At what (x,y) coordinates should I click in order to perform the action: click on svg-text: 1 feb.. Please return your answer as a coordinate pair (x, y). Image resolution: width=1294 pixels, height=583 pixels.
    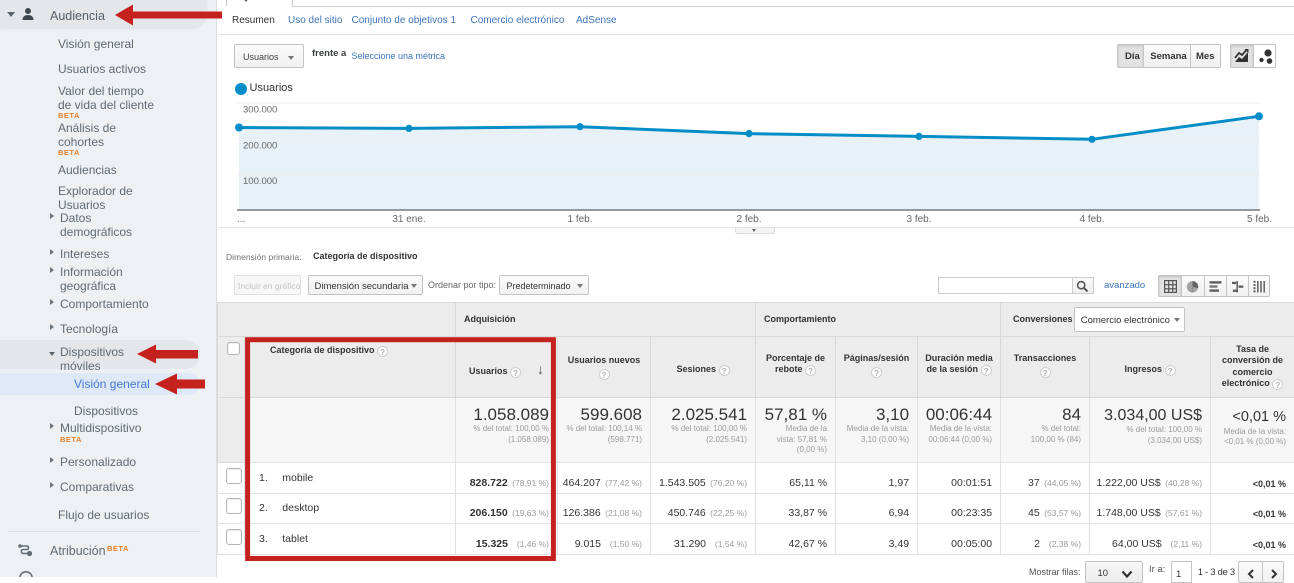
    Looking at the image, I should click on (579, 219).